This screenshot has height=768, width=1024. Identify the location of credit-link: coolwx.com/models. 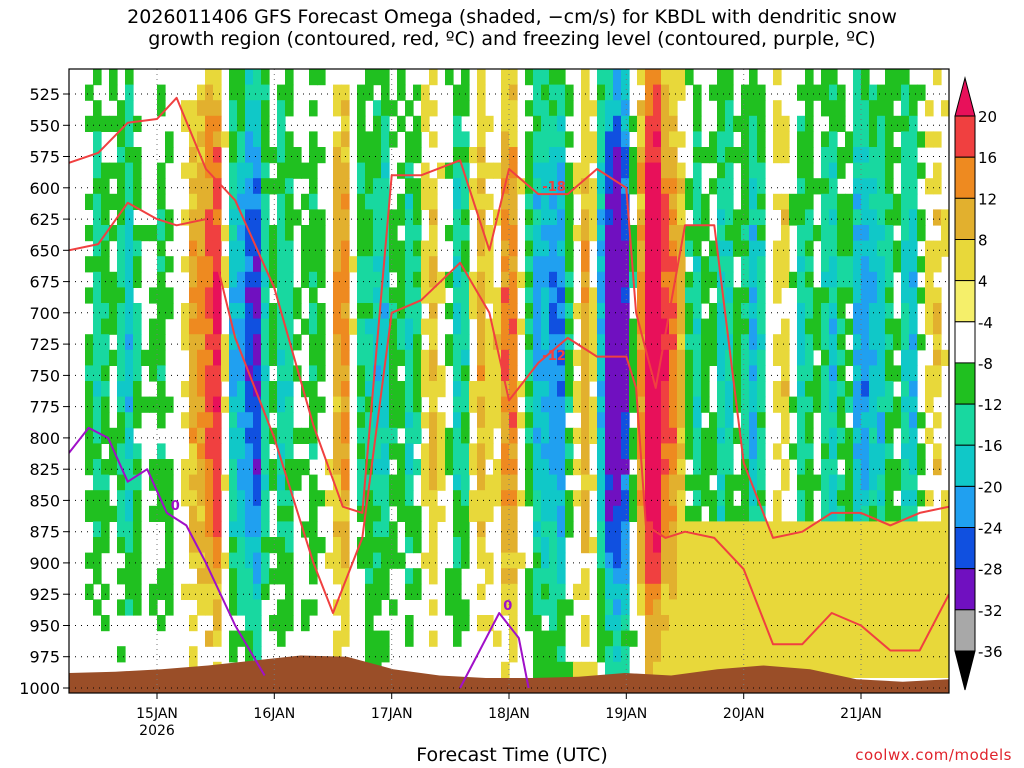
(933, 755).